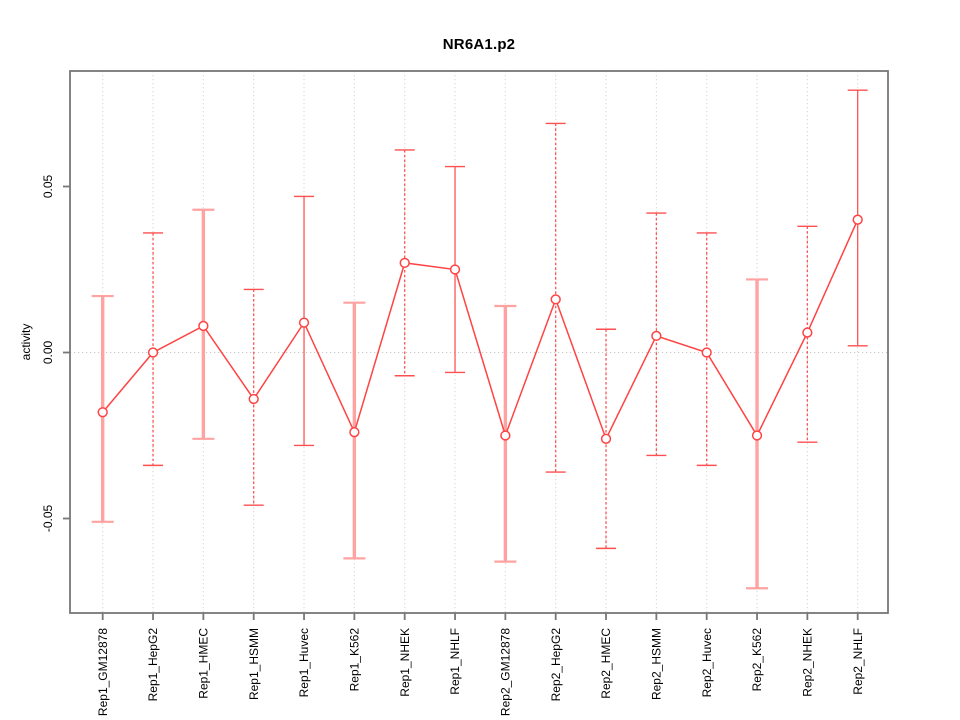  What do you see at coordinates (706, 352) in the screenshot?
I see `data-point-Rep2_Huvec` at bounding box center [706, 352].